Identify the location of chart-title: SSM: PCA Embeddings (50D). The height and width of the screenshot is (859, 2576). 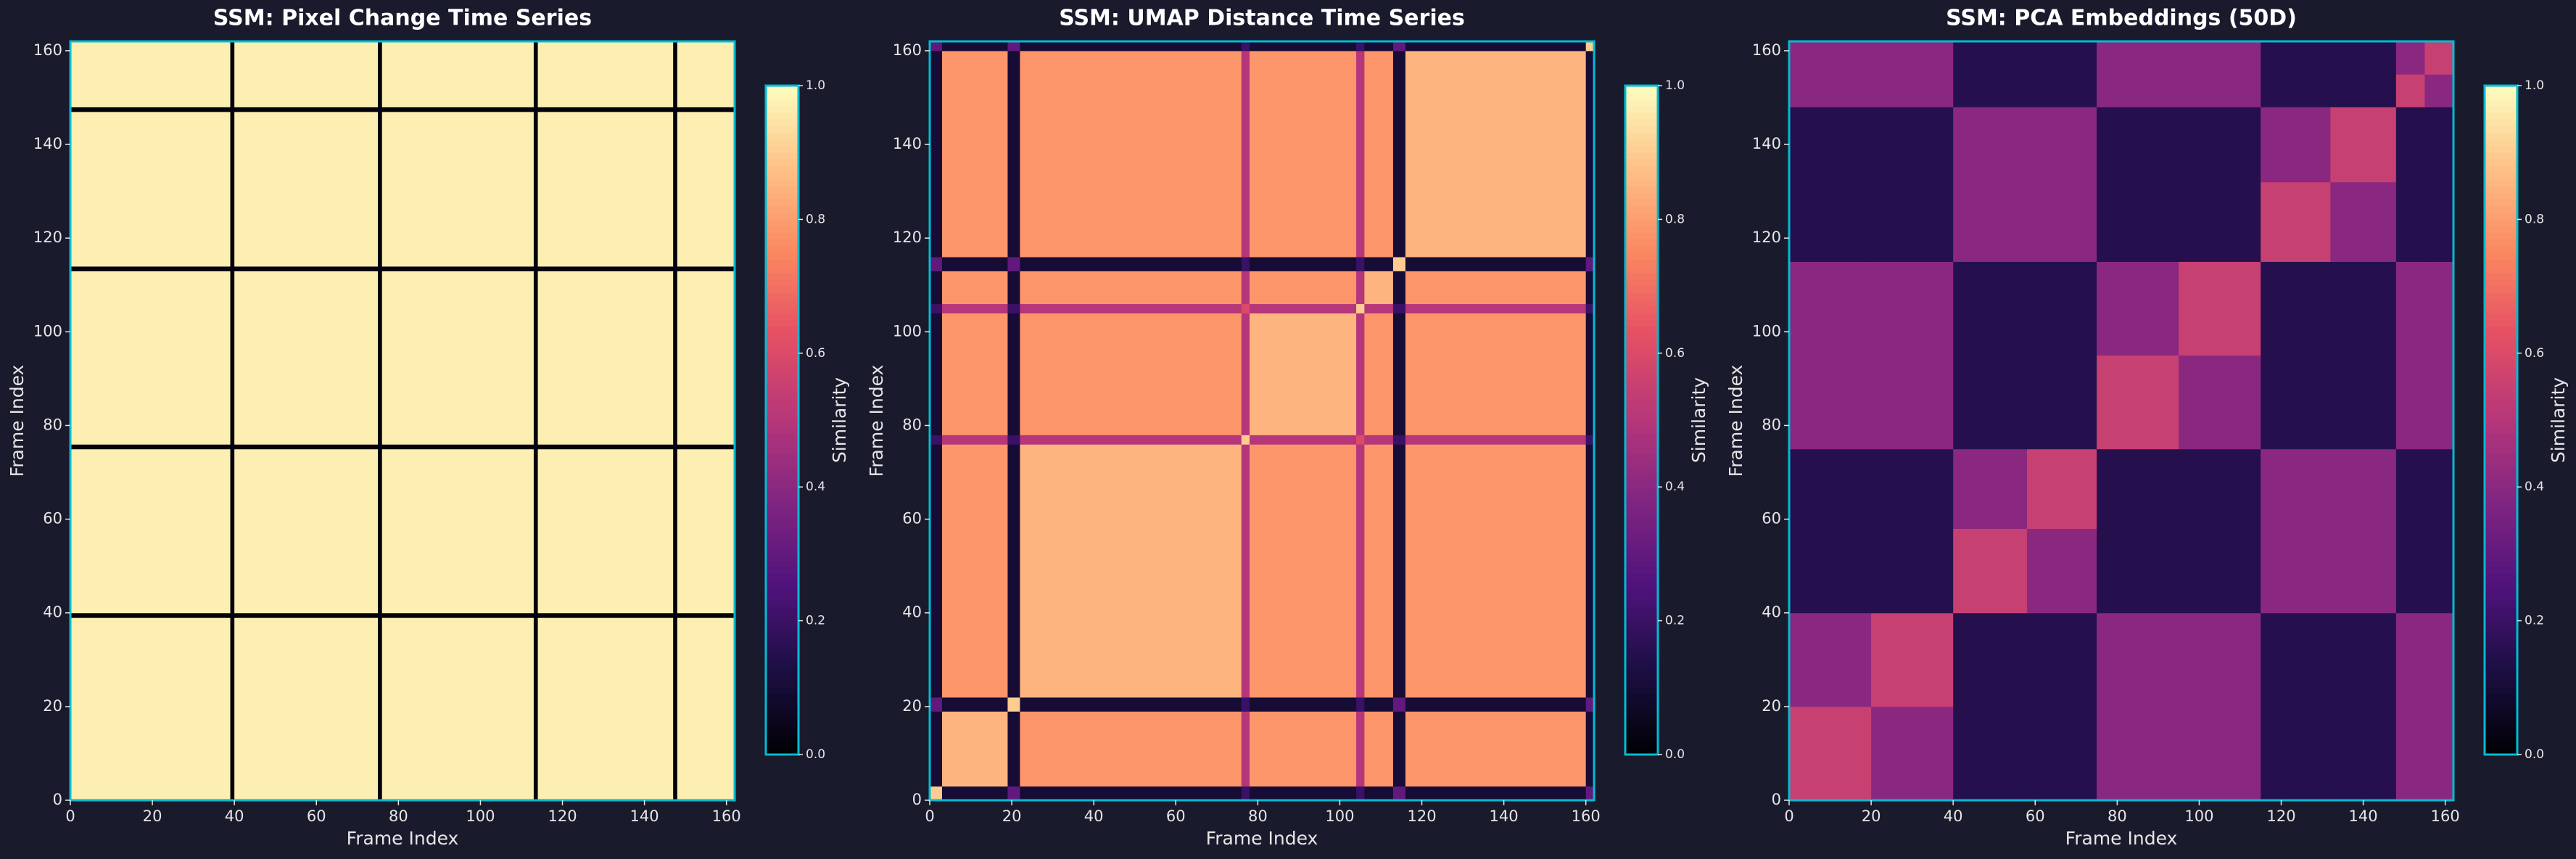
(2121, 18).